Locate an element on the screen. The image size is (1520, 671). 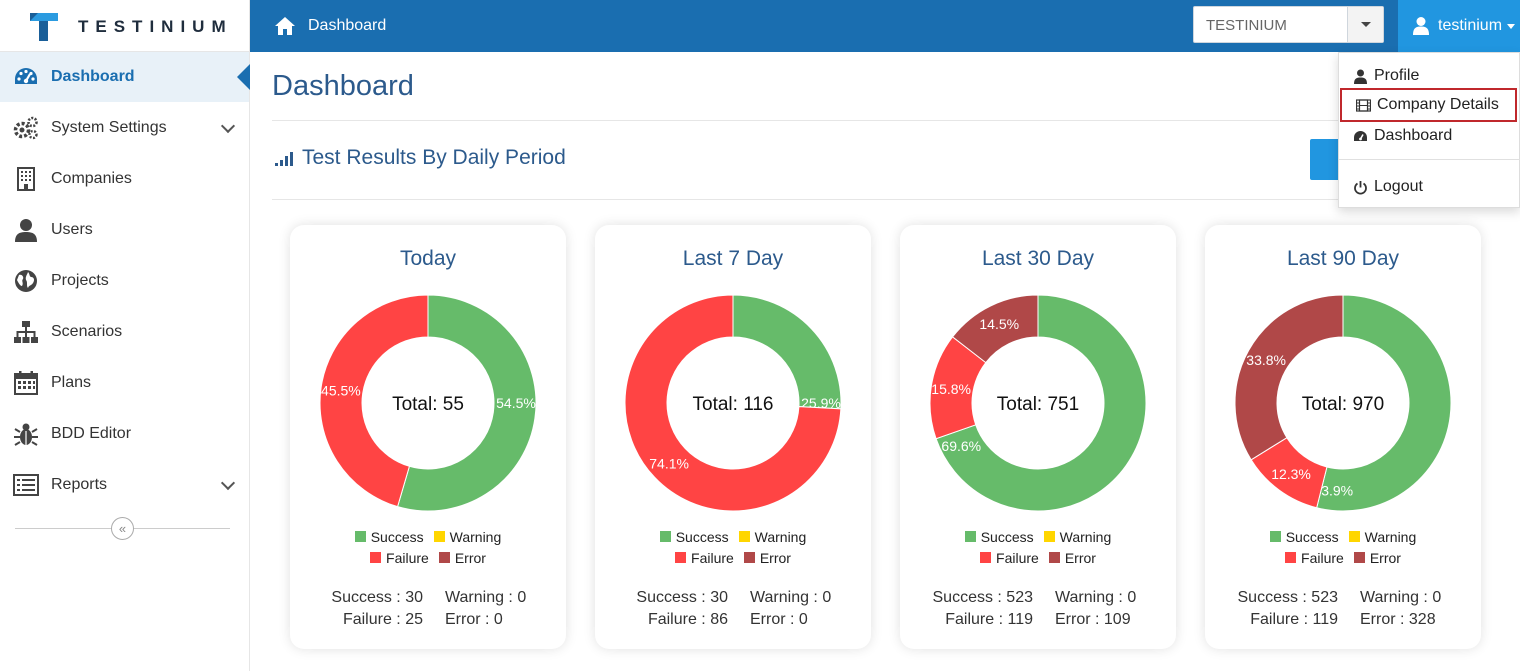
slice-percent-label: 33.8% is located at coordinates (1266, 360).